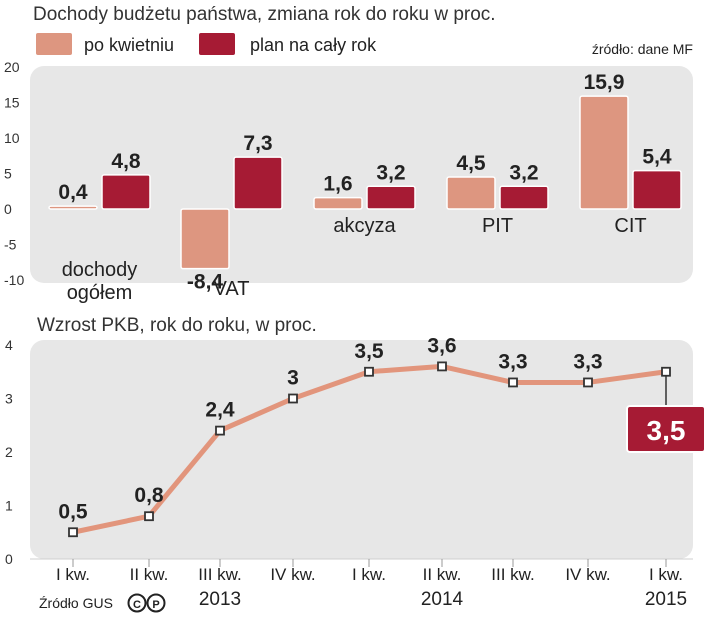 This screenshot has height=618, width=720. Describe the element at coordinates (369, 351) in the screenshot. I see `point-value-label: 3,5` at that location.